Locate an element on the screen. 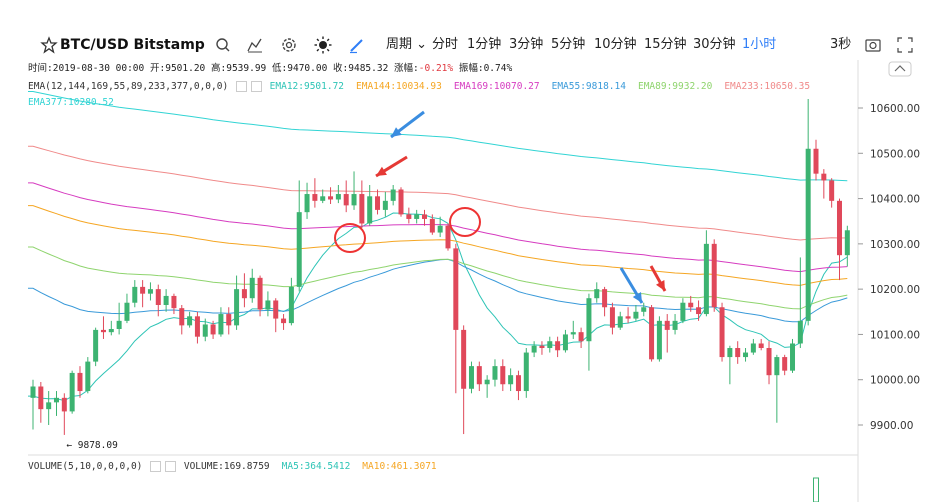 This screenshot has width=951, height=502. camera-icon is located at coordinates (873, 45).